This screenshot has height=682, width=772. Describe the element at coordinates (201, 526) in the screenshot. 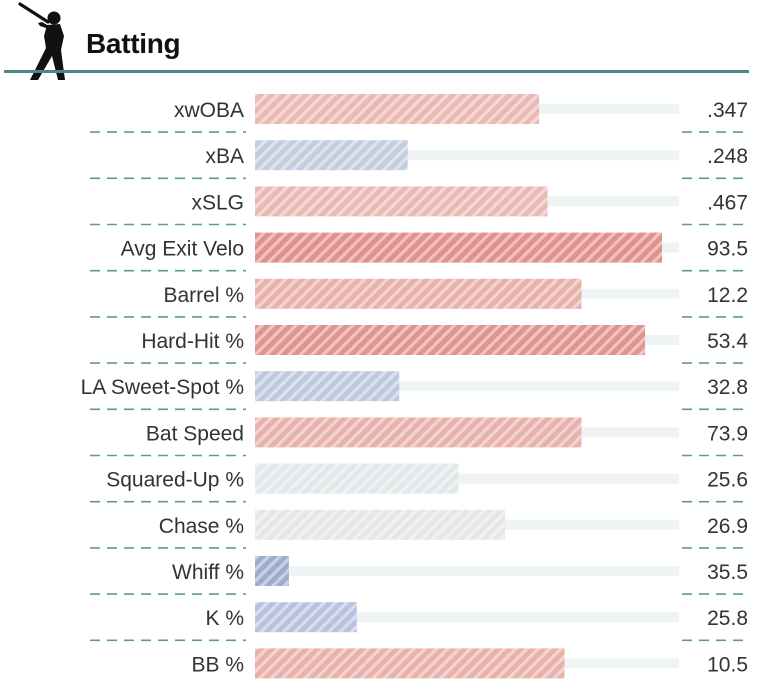

I see `metric-label: Chase %` at that location.